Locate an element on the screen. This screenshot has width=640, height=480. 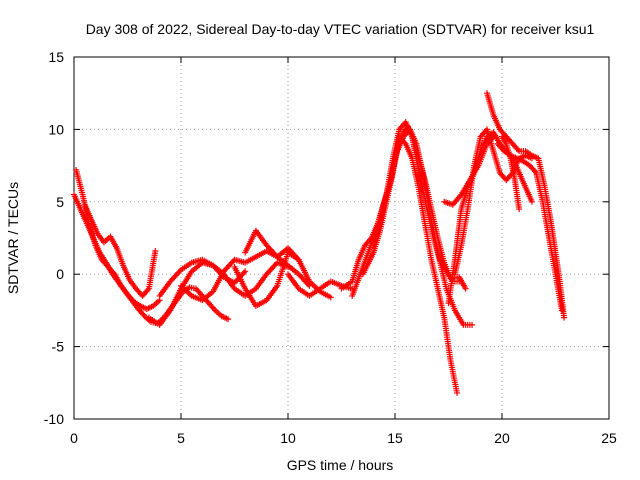
series-track-m is located at coordinates (419, 205).